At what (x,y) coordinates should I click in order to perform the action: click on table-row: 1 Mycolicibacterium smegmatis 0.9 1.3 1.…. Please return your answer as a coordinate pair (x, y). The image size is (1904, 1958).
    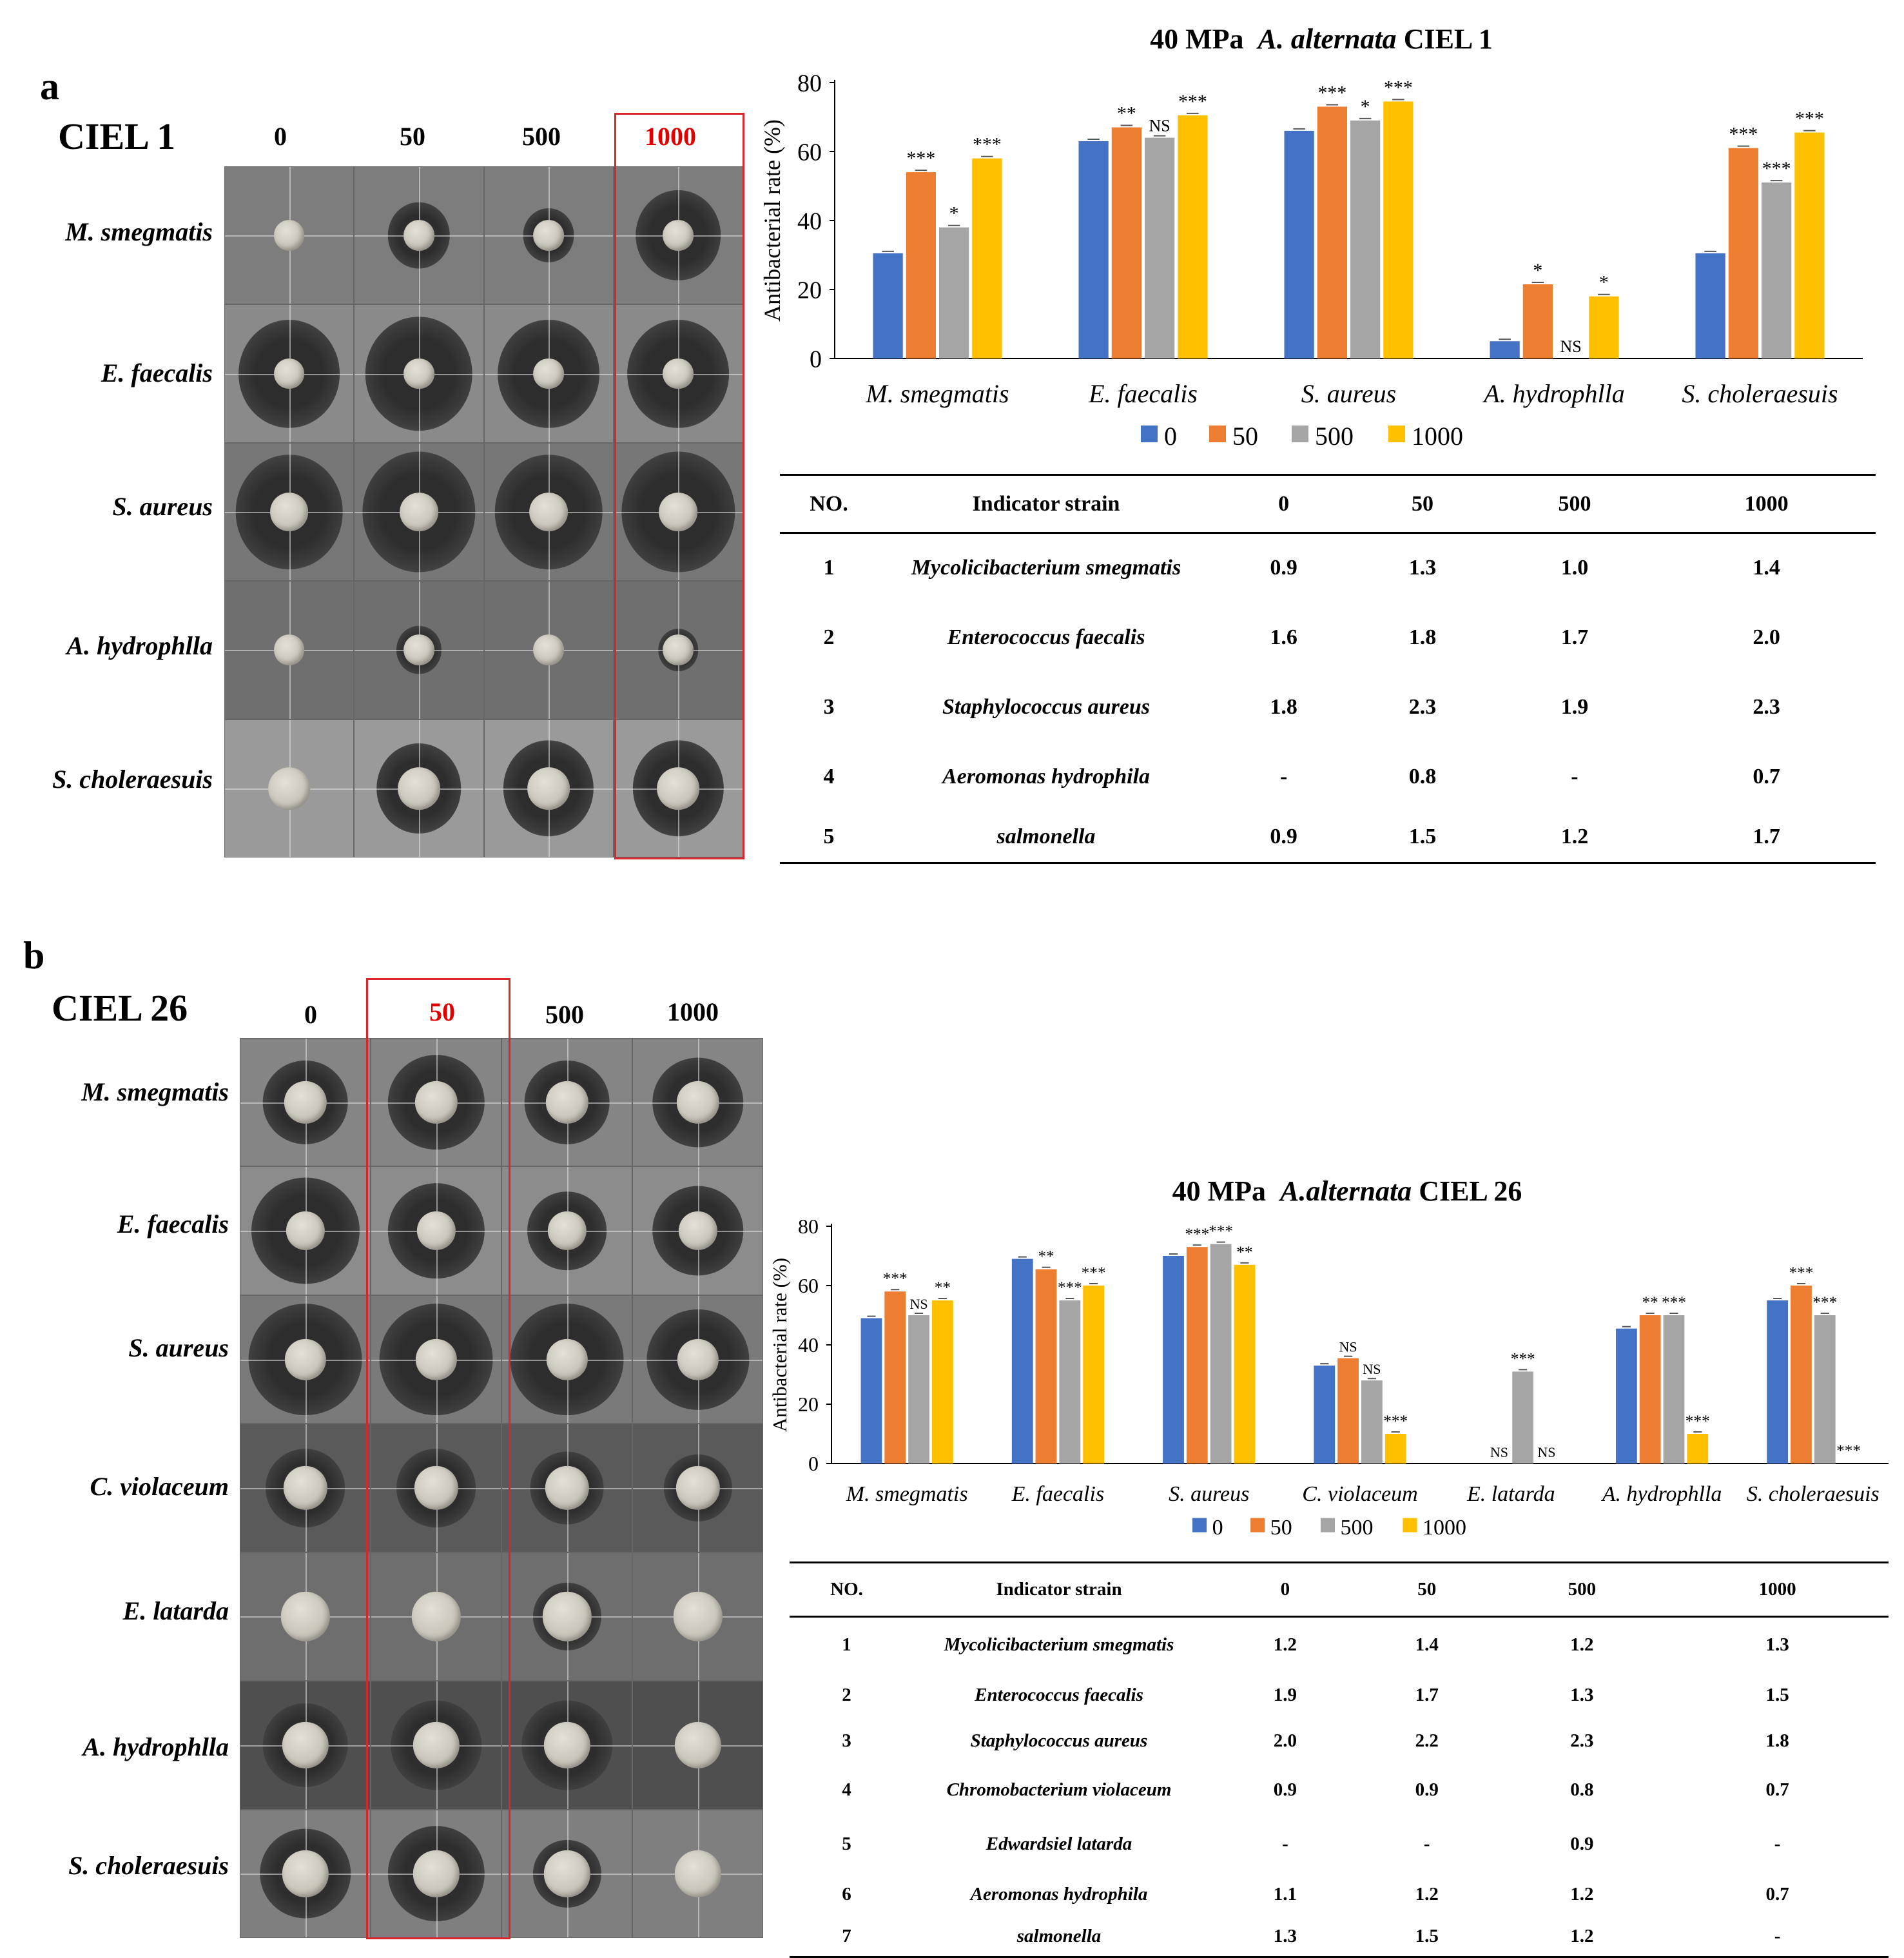
    Looking at the image, I should click on (1328, 568).